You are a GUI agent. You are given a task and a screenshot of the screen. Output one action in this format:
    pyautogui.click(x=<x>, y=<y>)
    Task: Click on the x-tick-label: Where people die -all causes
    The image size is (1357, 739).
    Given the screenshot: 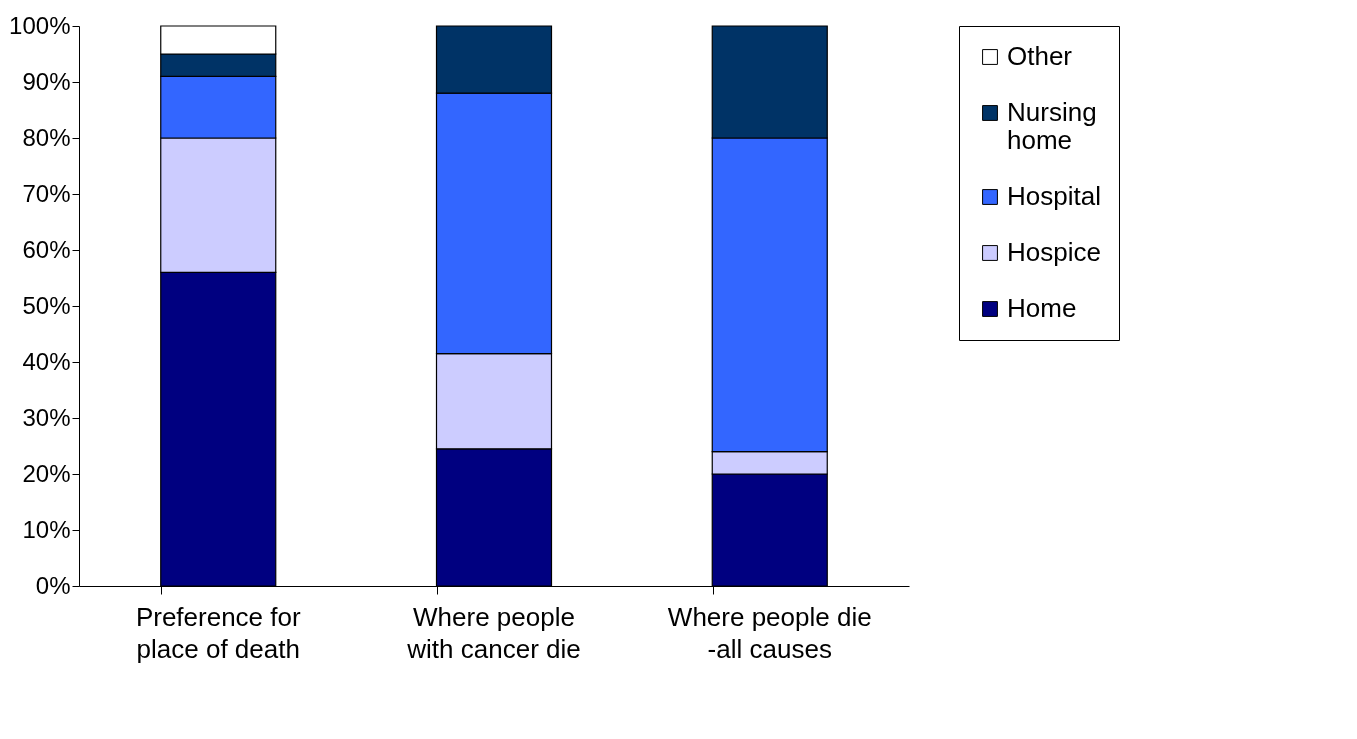 What is the action you would take?
    pyautogui.click(x=769, y=632)
    